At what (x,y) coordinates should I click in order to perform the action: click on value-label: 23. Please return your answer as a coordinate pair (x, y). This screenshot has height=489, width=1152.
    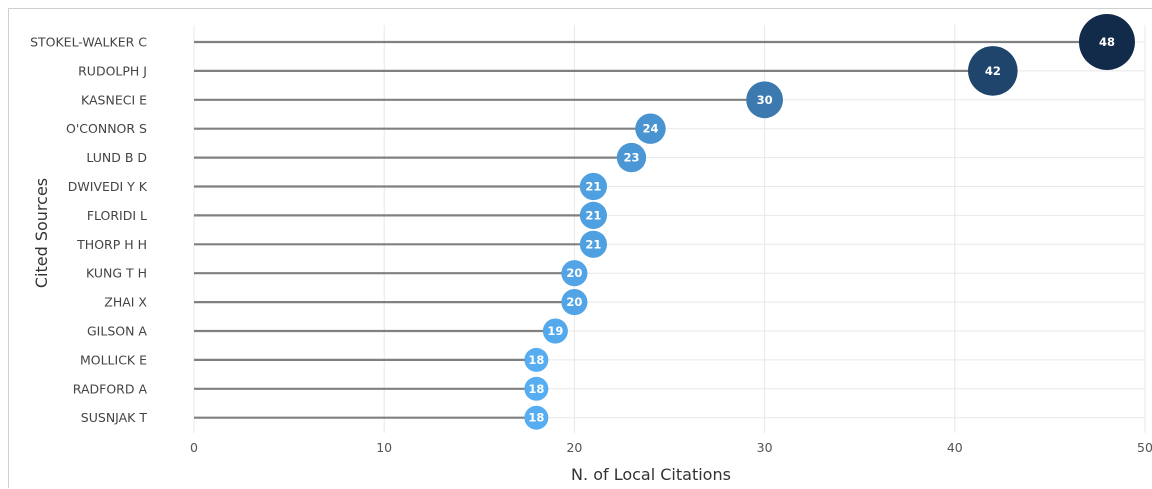
    Looking at the image, I should click on (631, 158).